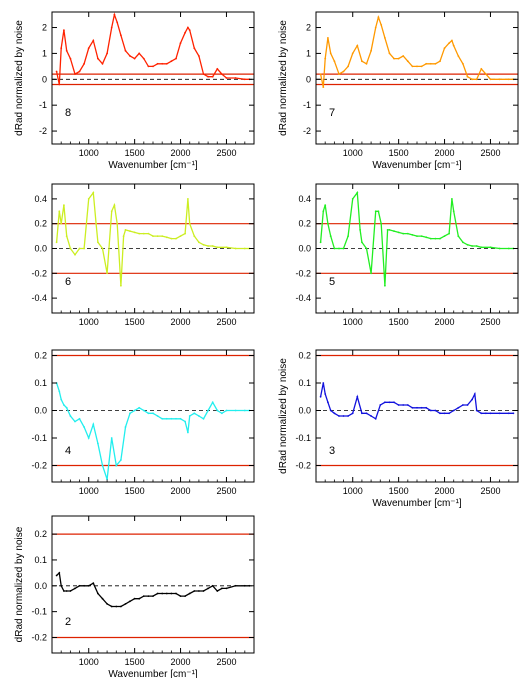 Image resolution: width=531 pixels, height=678 pixels. What do you see at coordinates (332, 282) in the screenshot?
I see `panel-label: 5` at bounding box center [332, 282].